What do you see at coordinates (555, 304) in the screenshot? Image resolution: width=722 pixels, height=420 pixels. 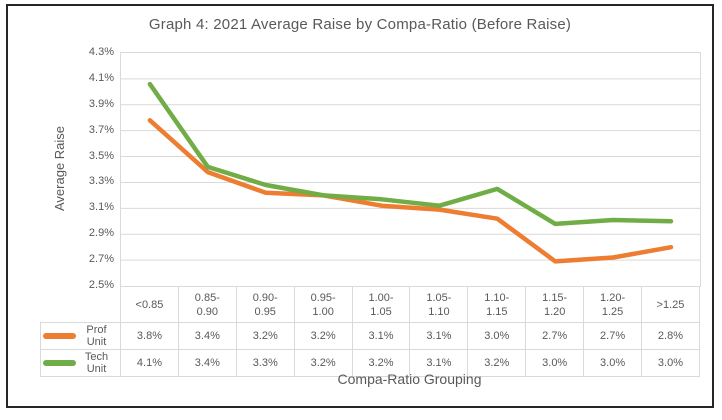 I see `category-label: 1.15- 1.20` at bounding box center [555, 304].